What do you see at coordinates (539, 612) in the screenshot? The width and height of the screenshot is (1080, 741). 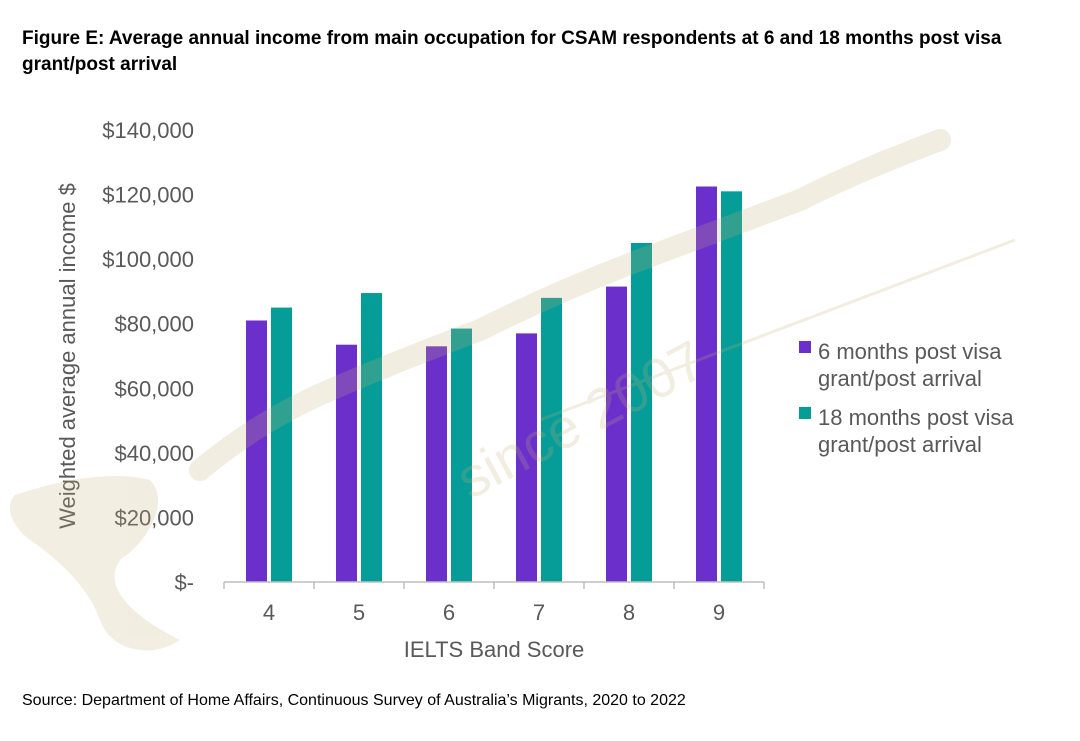 I see `x-tick-label: 7` at bounding box center [539, 612].